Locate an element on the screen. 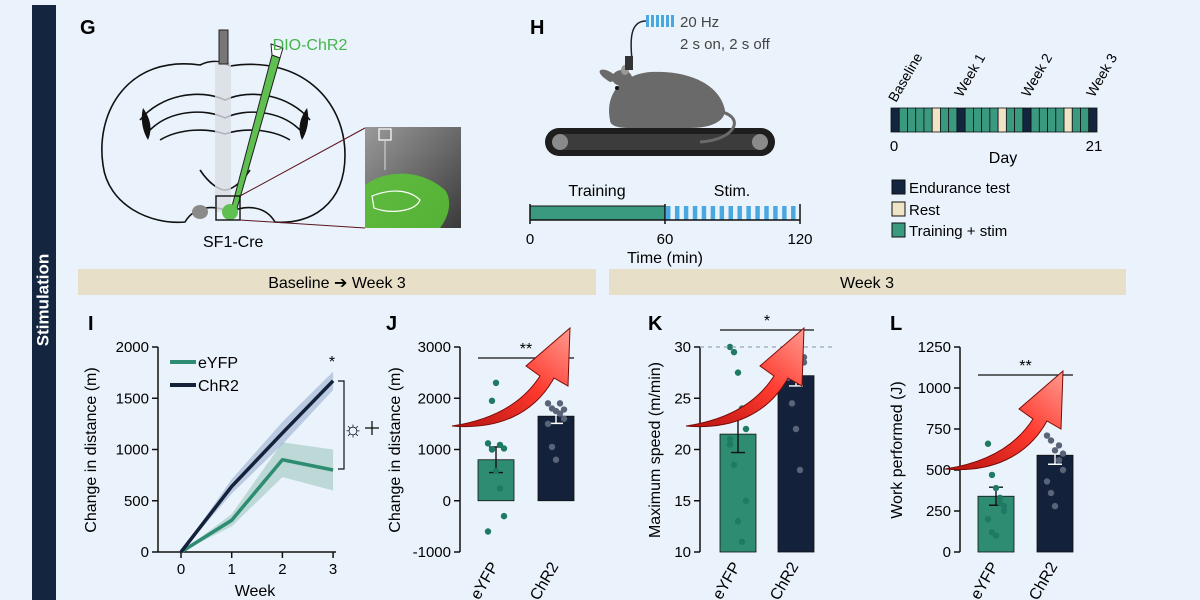 This screenshot has width=1200, height=600. panel-letter-g: G is located at coordinates (88, 28).